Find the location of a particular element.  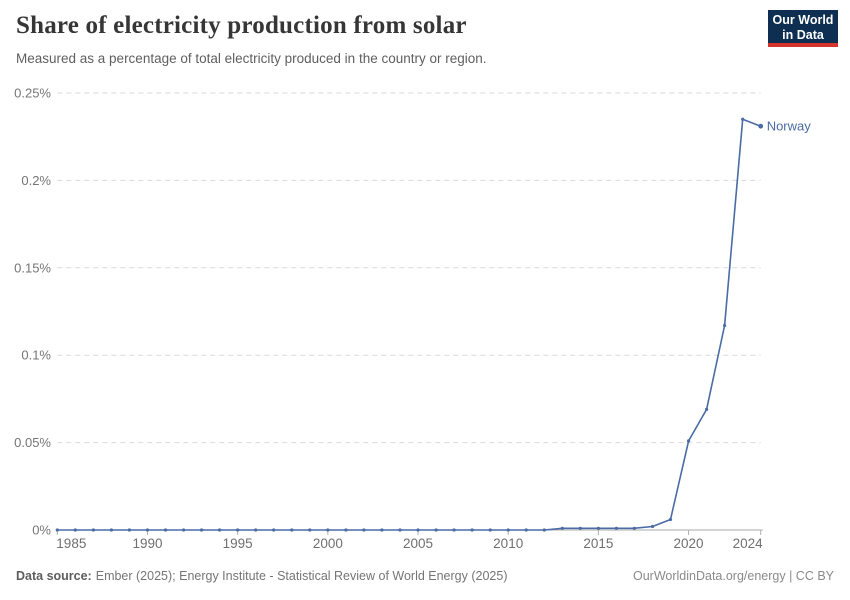

y-tick-label: 0.25% is located at coordinates (32, 93).